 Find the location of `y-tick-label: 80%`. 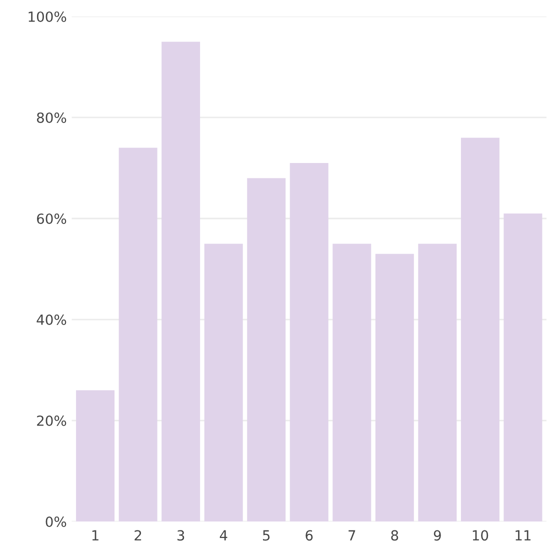

y-tick-label: 80% is located at coordinates (51, 117).